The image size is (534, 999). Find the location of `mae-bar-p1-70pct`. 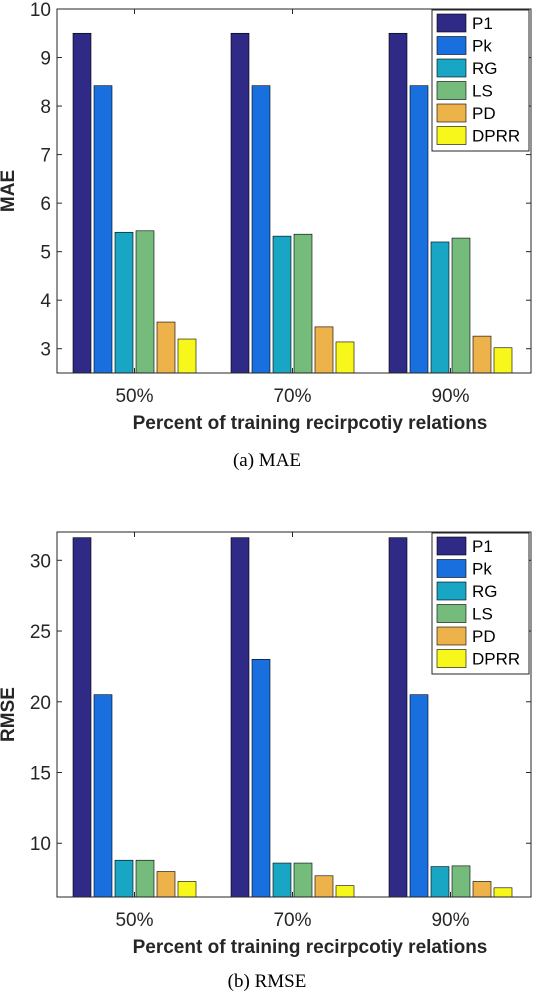

mae-bar-p1-70pct is located at coordinates (240, 203).